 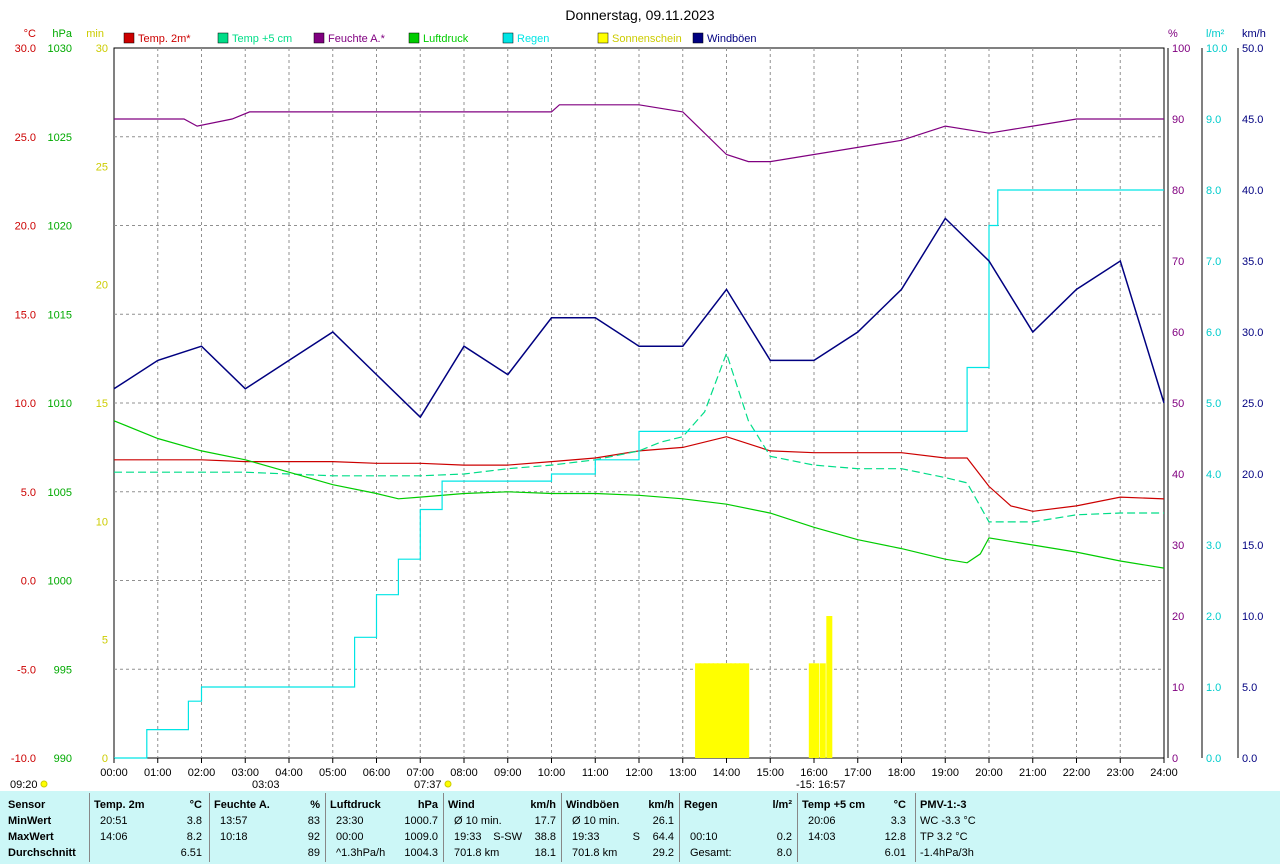 What do you see at coordinates (60, 582) in the screenshot?
I see `pressure-axis-tick: 1000` at bounding box center [60, 582].